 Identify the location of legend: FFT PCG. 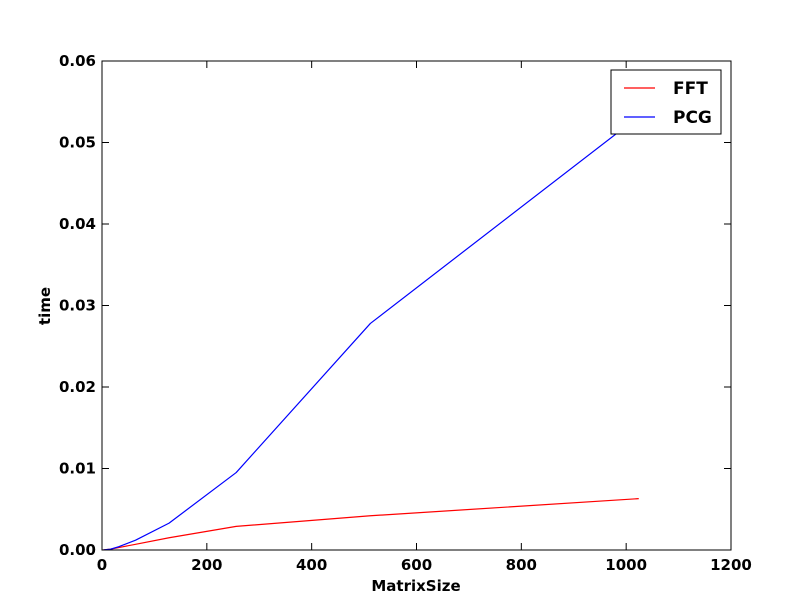
(666, 102).